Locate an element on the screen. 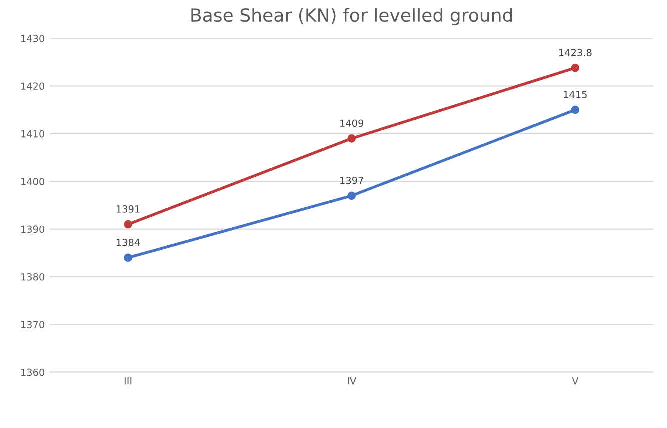  data-label: 1415 is located at coordinates (575, 94).